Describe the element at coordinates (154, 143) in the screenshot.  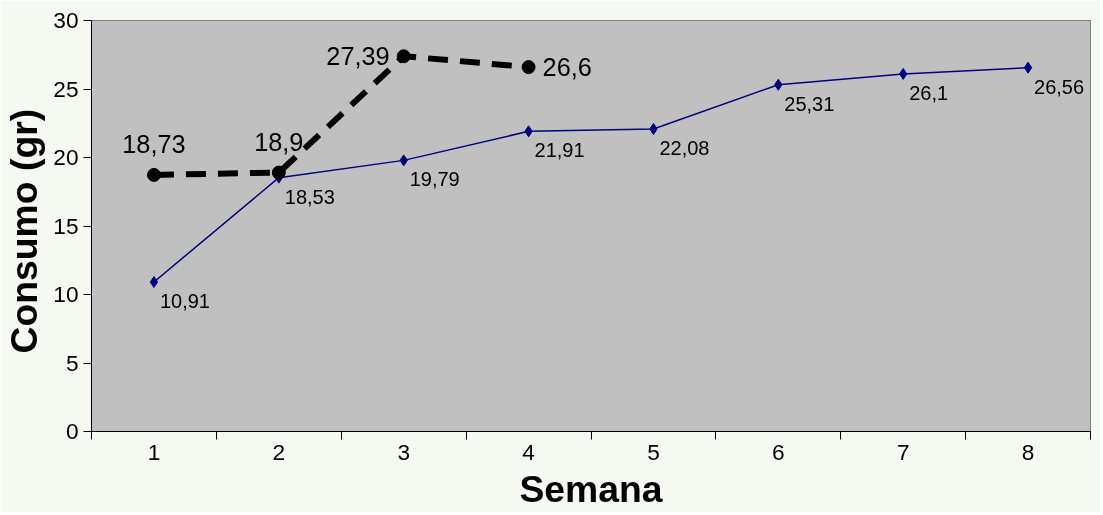
I see `data-label: 18,73` at that location.